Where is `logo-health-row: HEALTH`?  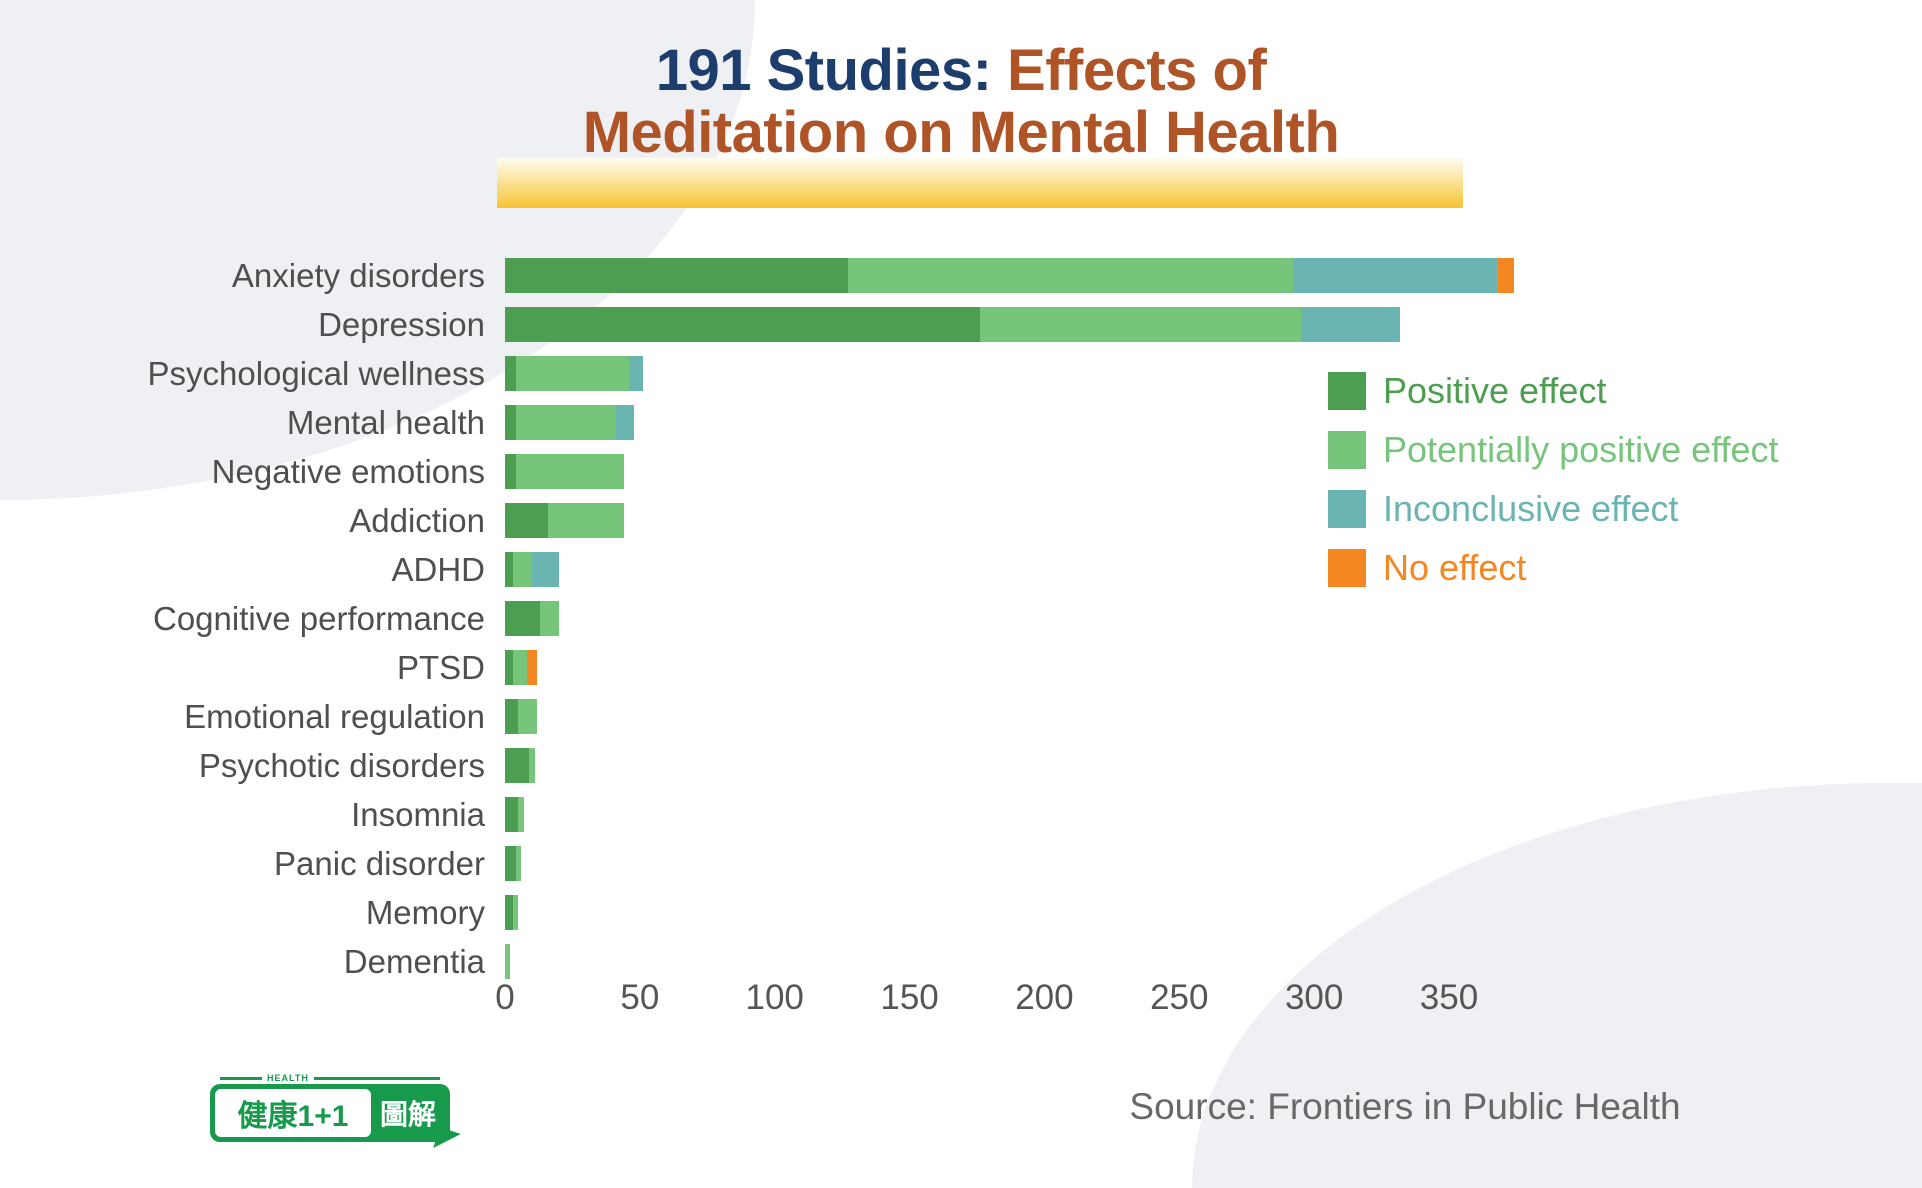
logo-health-row: HEALTH is located at coordinates (330, 1078).